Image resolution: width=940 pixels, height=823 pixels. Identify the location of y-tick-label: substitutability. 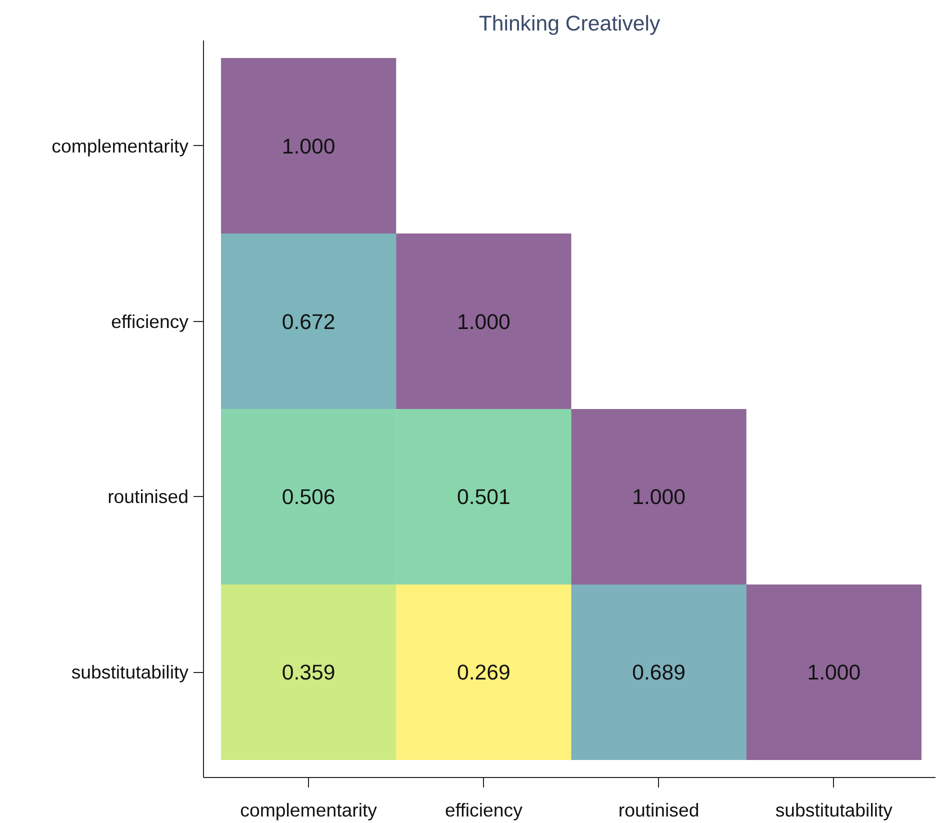
(130, 672).